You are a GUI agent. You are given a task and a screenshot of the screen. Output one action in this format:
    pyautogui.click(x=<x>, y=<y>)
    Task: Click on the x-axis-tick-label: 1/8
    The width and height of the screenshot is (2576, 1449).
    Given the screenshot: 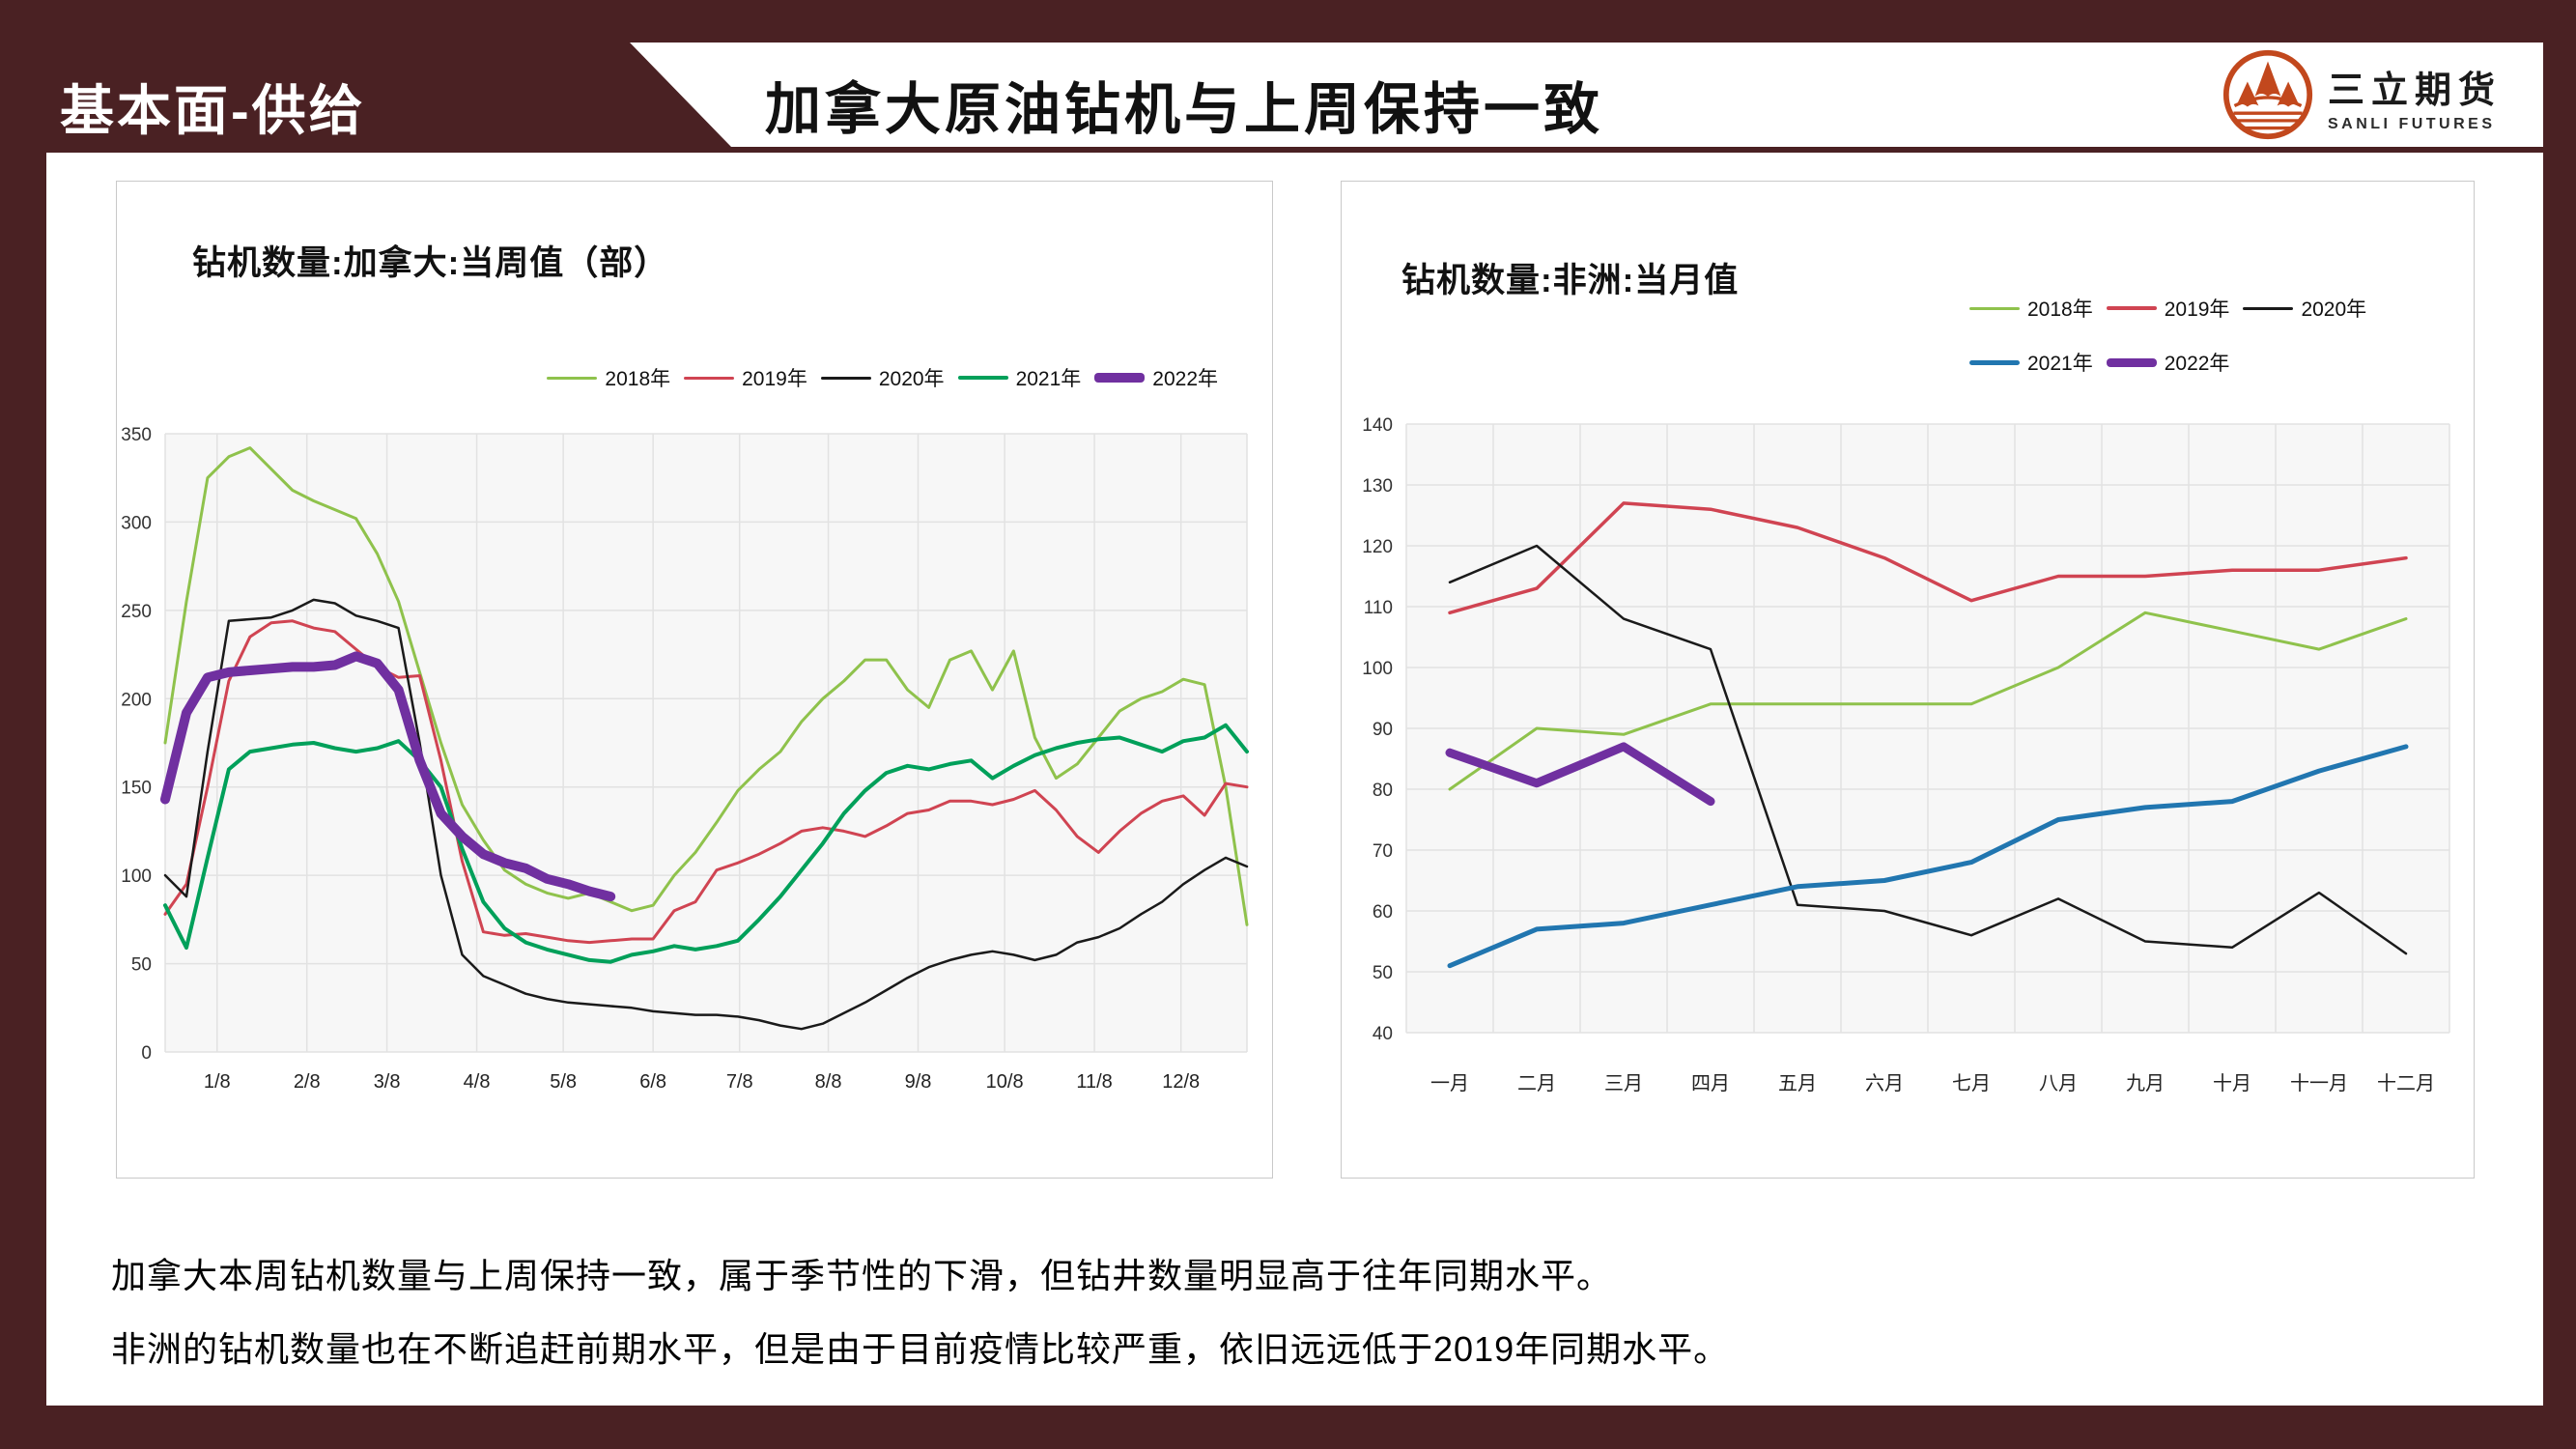 What is the action you would take?
    pyautogui.click(x=217, y=1082)
    